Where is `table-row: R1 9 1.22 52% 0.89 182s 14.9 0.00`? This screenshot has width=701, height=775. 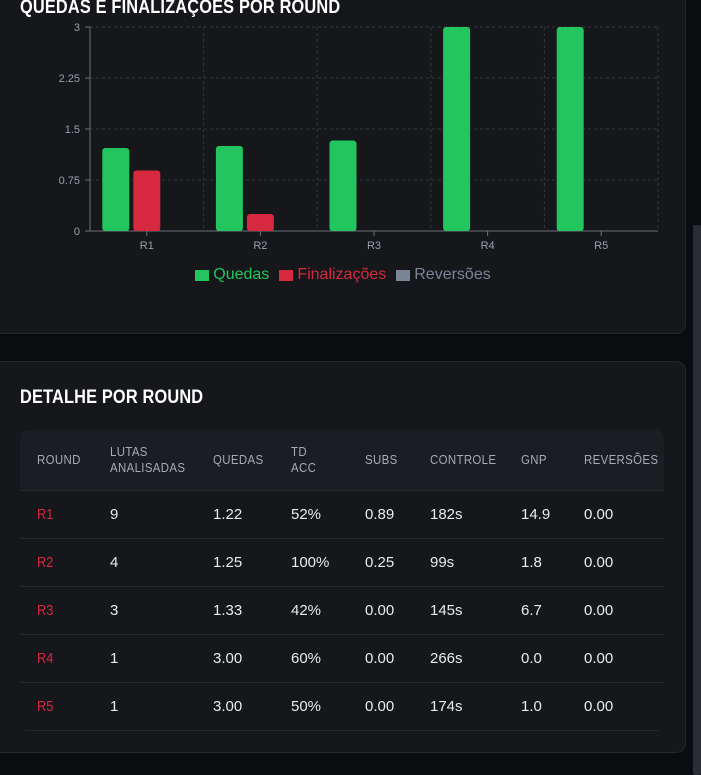
table-row: R1 9 1.22 52% 0.89 182s 14.9 0.00 is located at coordinates (342, 513).